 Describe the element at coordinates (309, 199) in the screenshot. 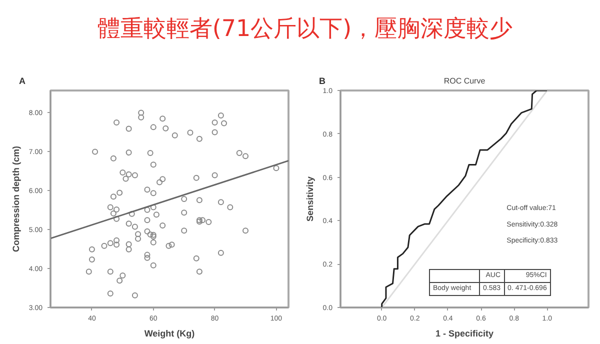

I see `y-axis-title: Sensitivity` at that location.